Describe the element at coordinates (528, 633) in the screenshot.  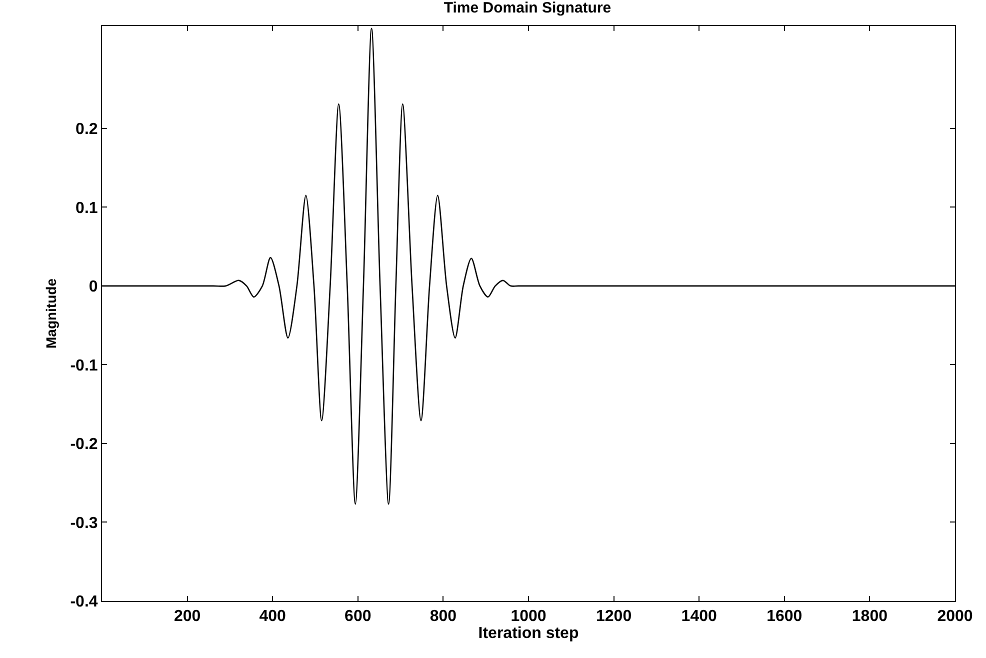
I see `x-axis-title: Iteration step` at that location.